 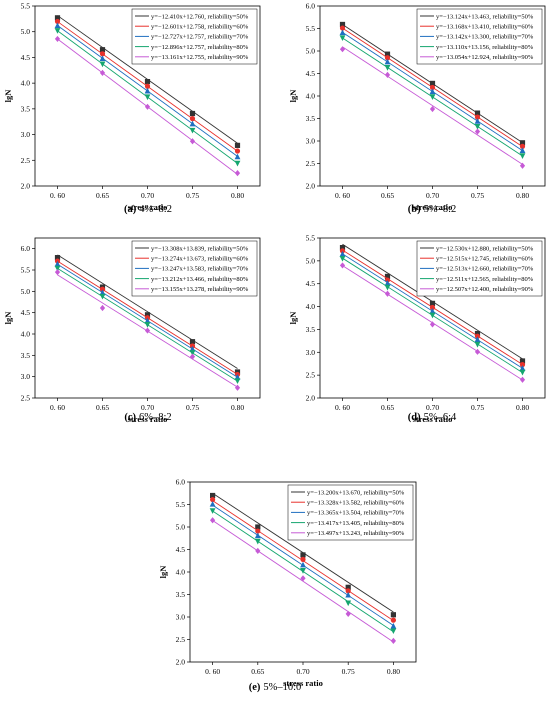 I want to click on legend-entry: y=−13.110x+13.156, reliability=80%, so click(x=485, y=47).